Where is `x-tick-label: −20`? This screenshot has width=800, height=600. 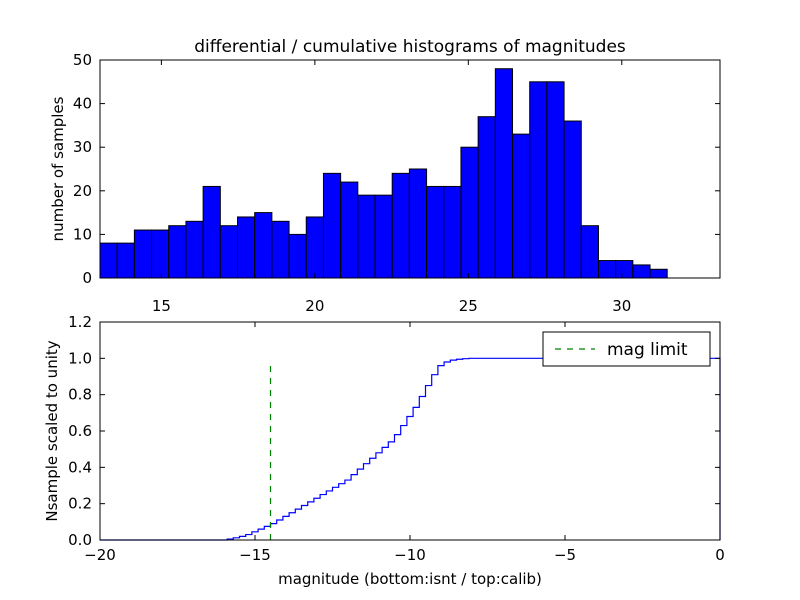
x-tick-label: −20 is located at coordinates (100, 555).